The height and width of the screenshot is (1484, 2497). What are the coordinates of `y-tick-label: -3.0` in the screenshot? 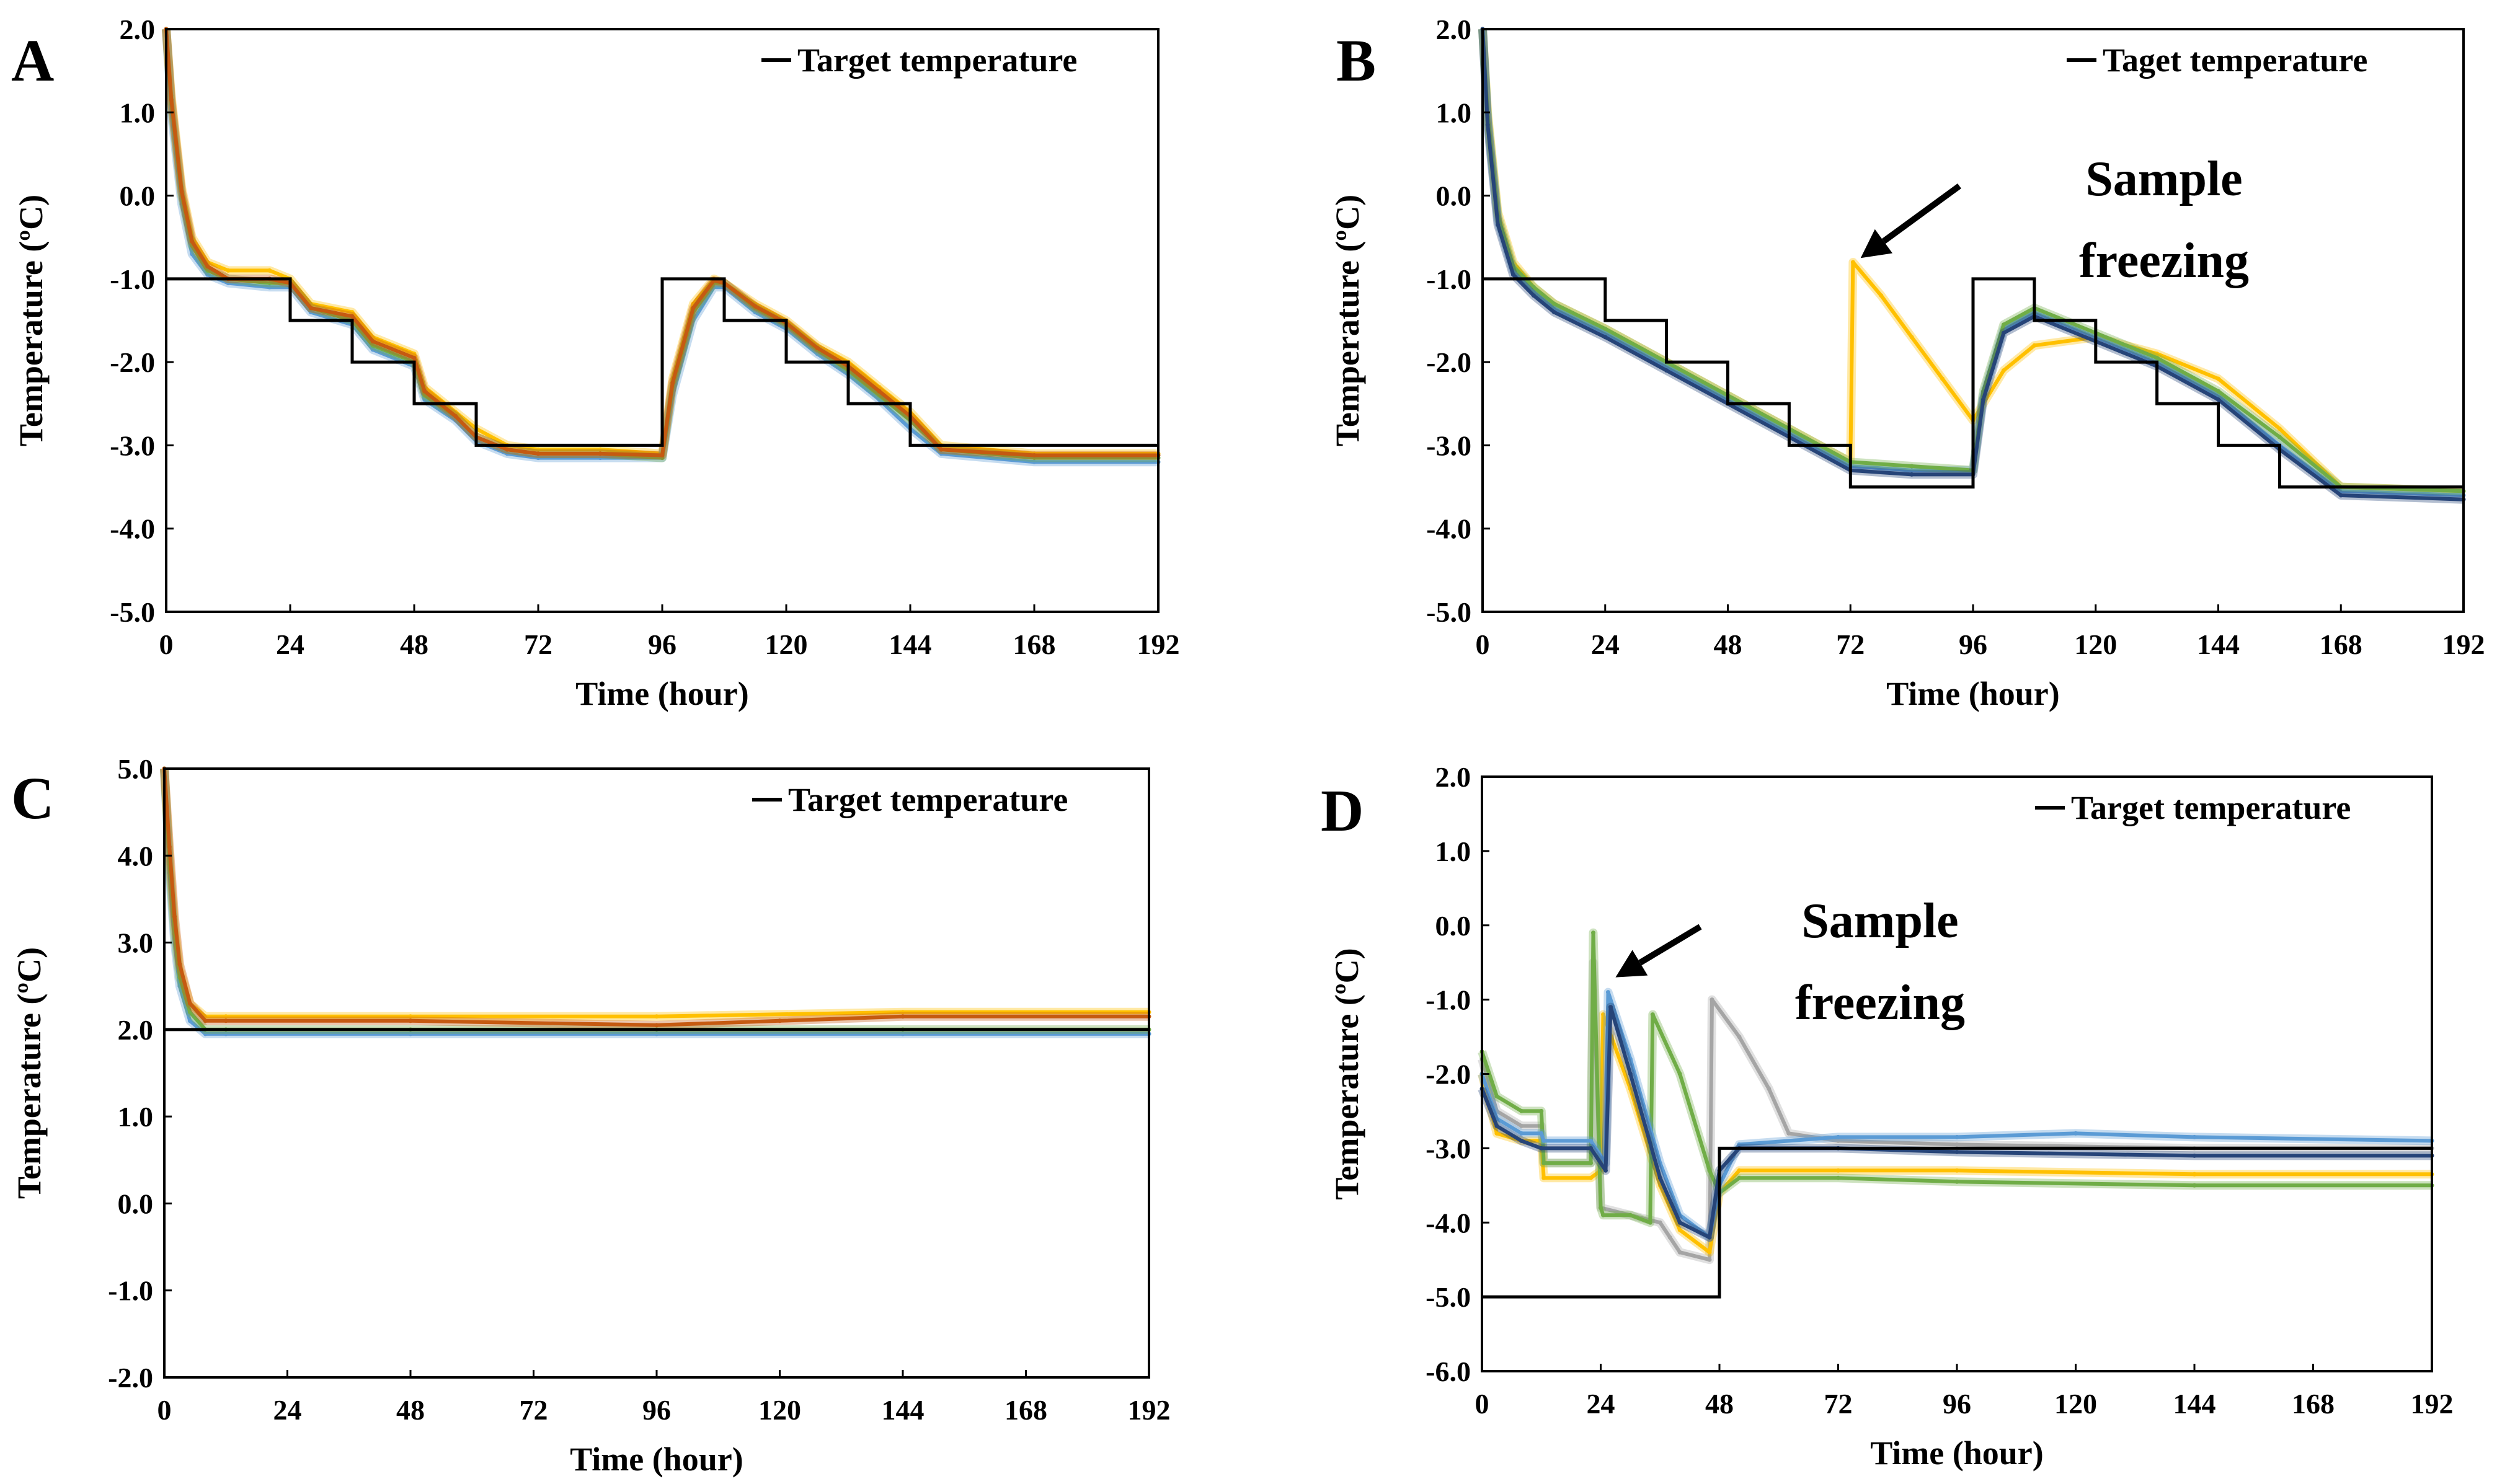 It's located at (1448, 1148).